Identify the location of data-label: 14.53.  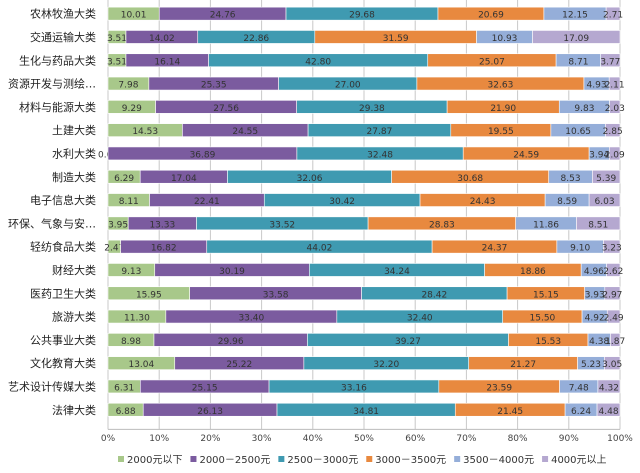
(145, 132).